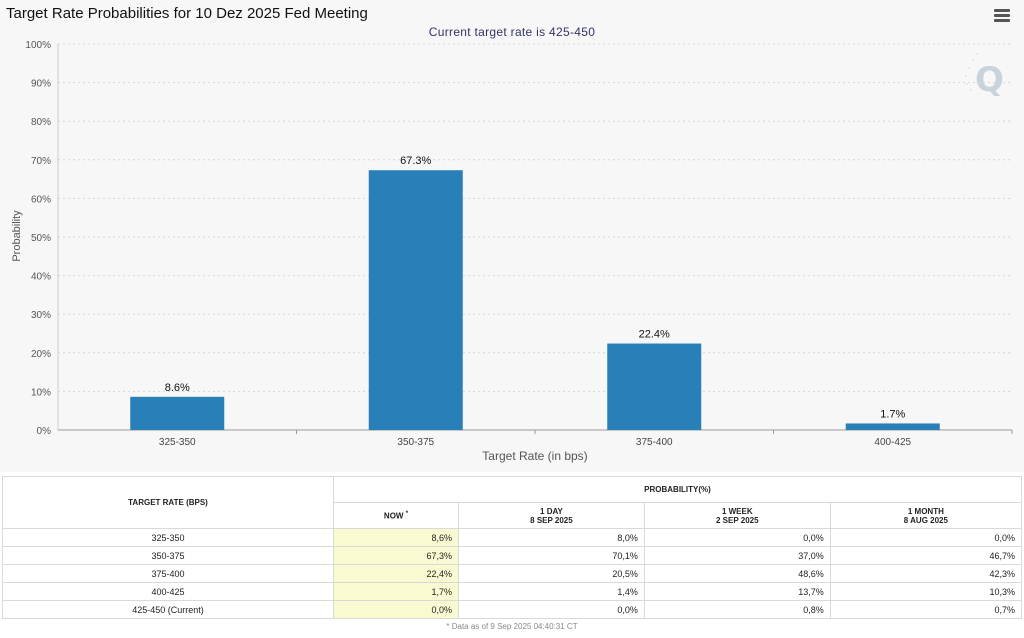  Describe the element at coordinates (41, 354) in the screenshot. I see `y-tick-label: 20%` at that location.